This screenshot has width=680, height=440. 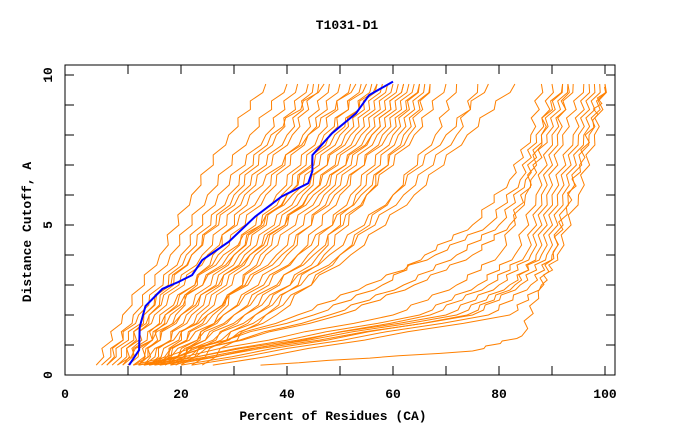 I want to click on x-tick-label: 0, so click(x=65, y=394).